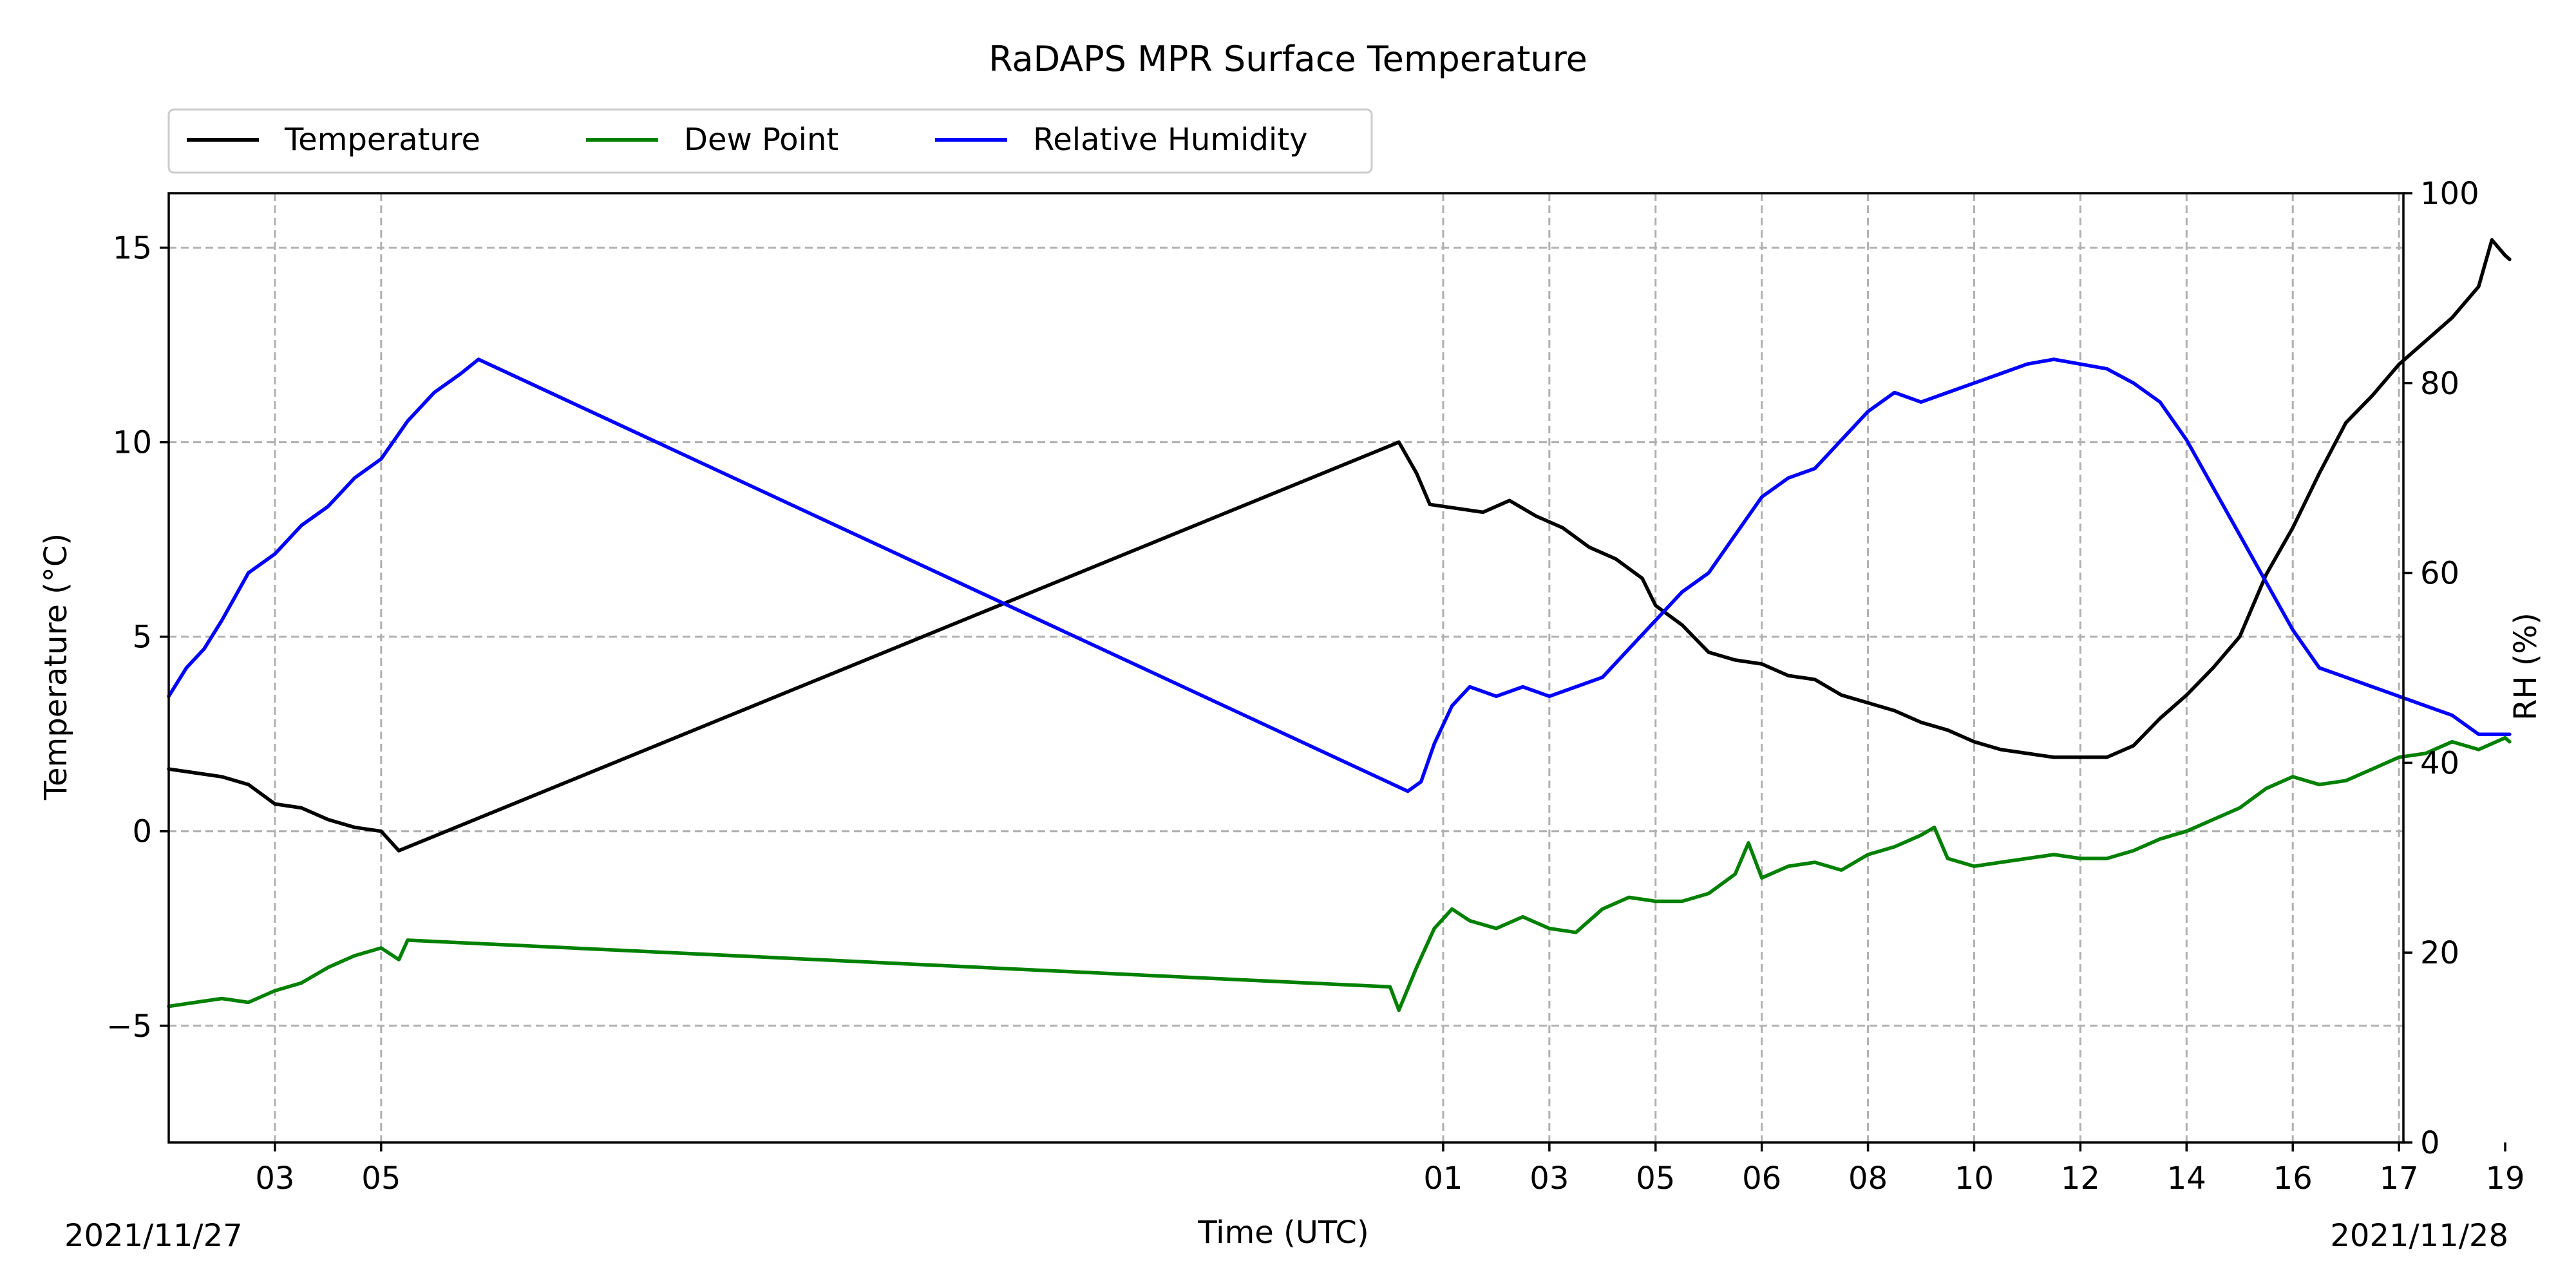  I want to click on y-tick-label: 10, so click(132, 443).